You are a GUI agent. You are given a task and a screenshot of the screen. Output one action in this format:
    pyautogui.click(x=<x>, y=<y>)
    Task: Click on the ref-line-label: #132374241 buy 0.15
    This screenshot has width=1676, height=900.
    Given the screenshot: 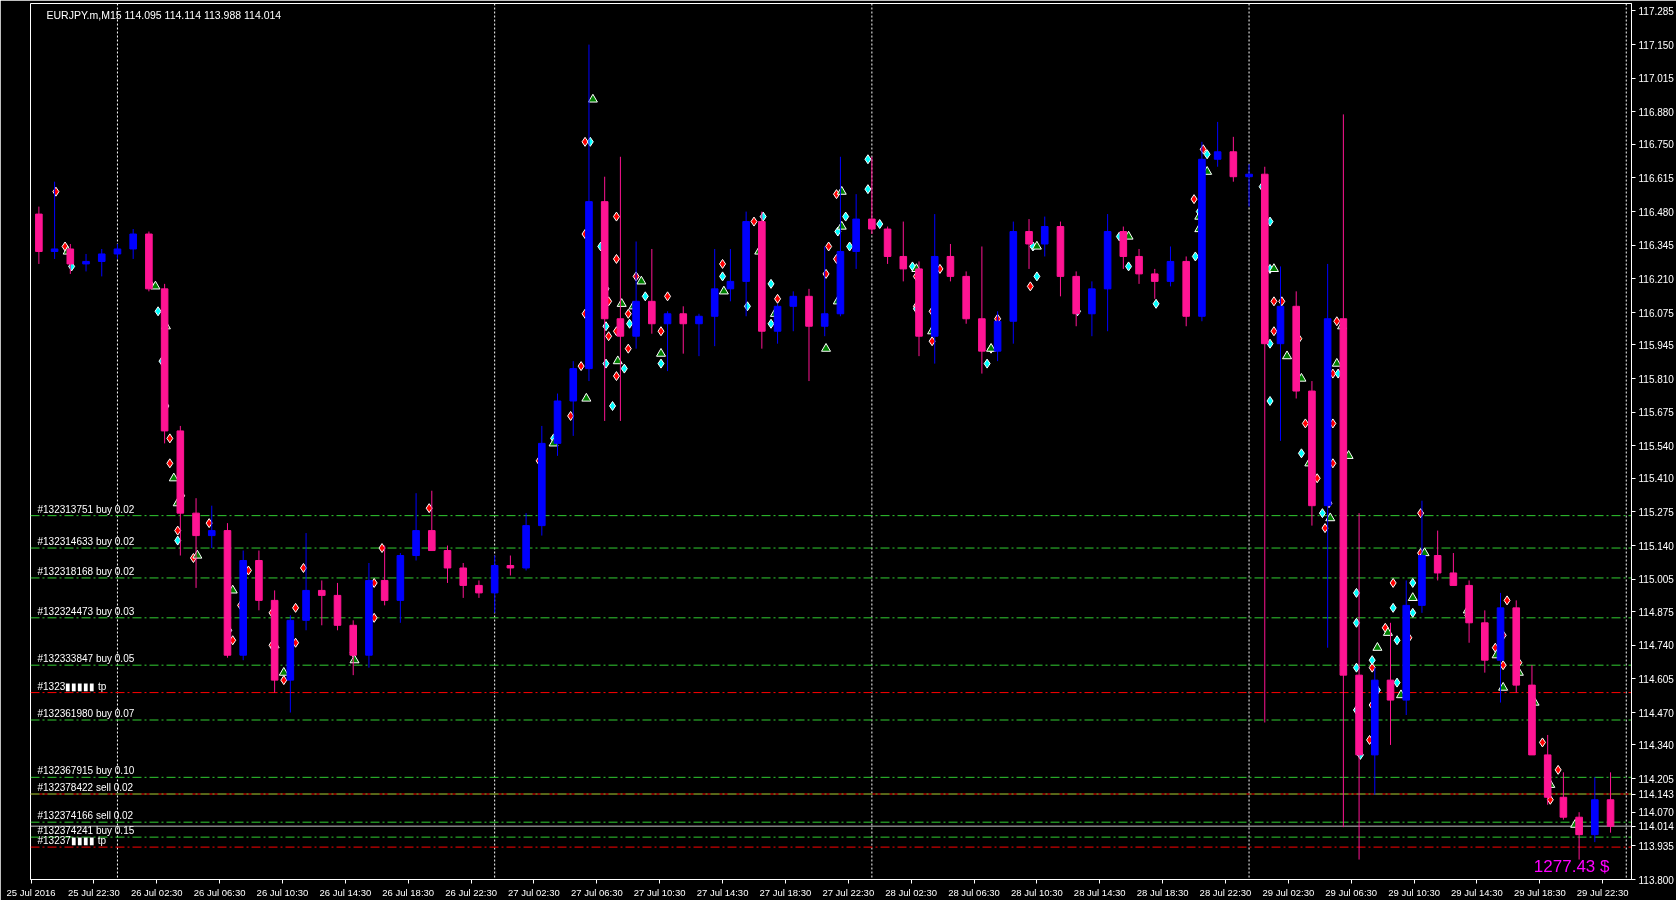 What is the action you would take?
    pyautogui.click(x=86, y=831)
    